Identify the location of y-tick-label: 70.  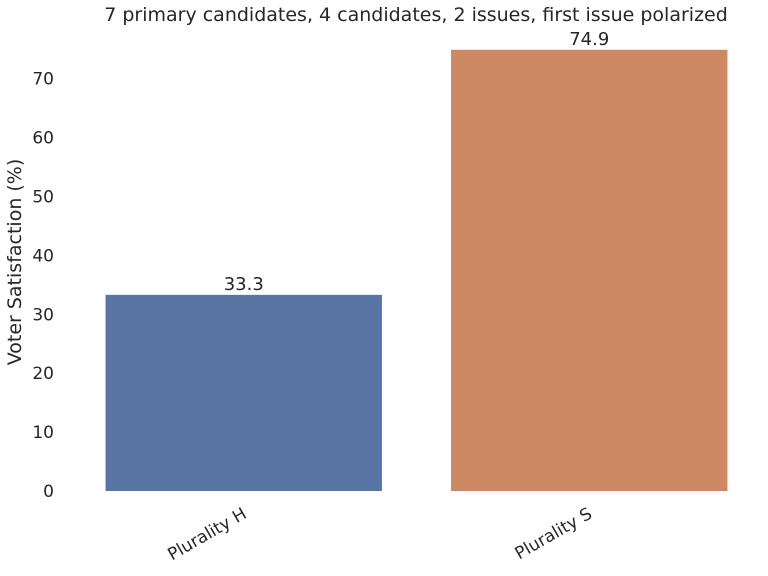
(43, 80).